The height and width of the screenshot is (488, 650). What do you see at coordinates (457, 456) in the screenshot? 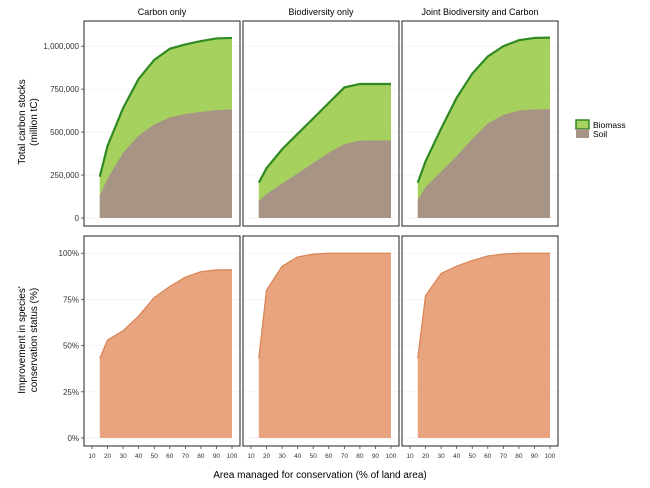
I see `x-tick-label-joint-biodiversity-and-carbon-species-3: 40` at bounding box center [457, 456].